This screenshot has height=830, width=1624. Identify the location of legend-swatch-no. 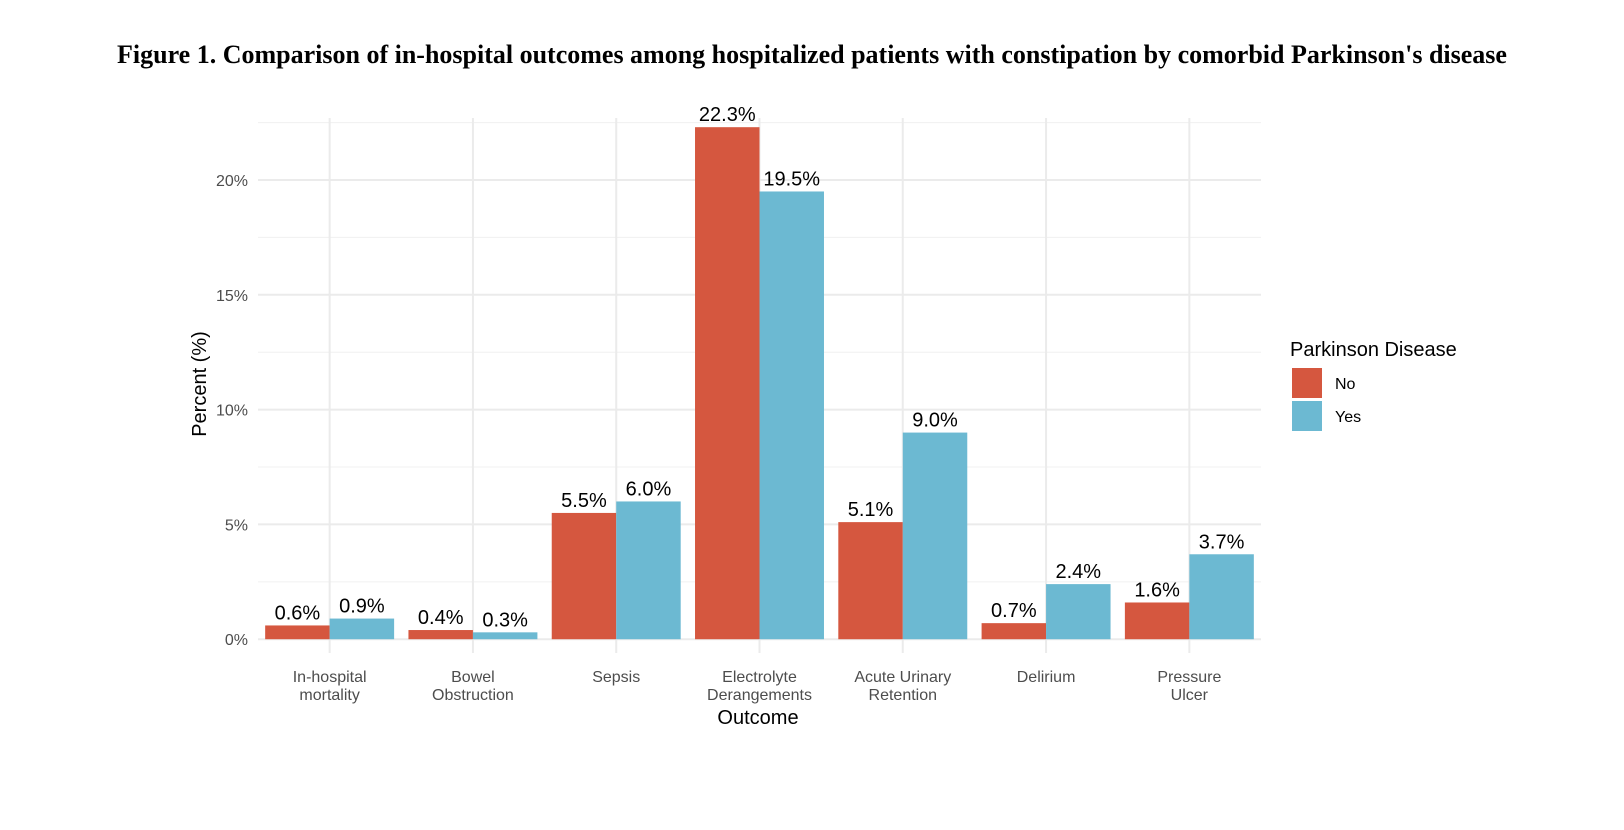
(1307, 383).